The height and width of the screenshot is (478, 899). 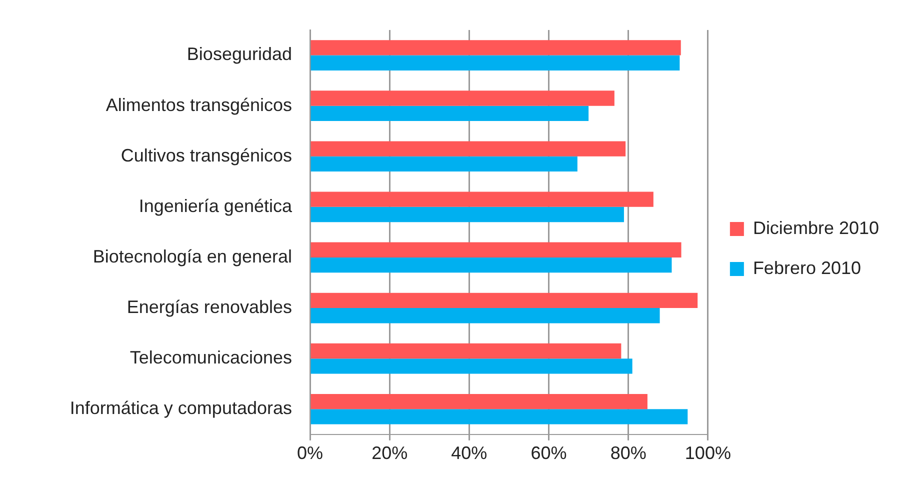 What do you see at coordinates (181, 408) in the screenshot?
I see `y-tick-label: Informática y computadoras` at bounding box center [181, 408].